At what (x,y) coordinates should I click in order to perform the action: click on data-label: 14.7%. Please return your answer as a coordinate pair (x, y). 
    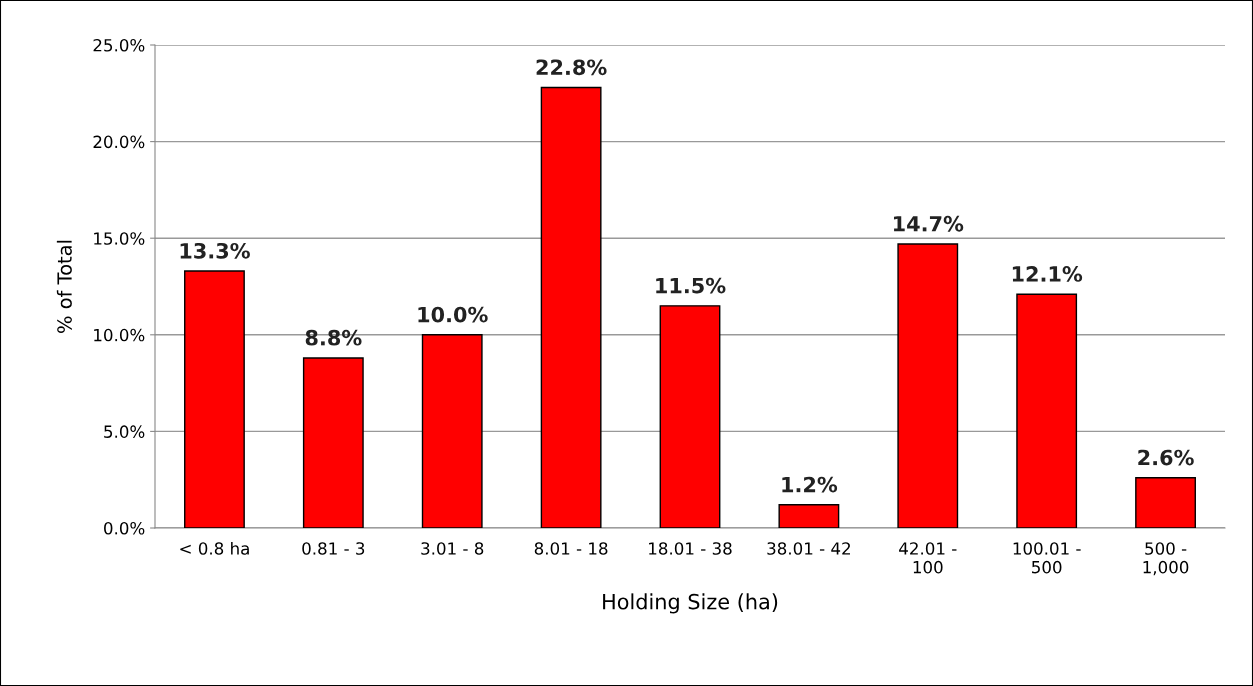
    Looking at the image, I should click on (928, 223).